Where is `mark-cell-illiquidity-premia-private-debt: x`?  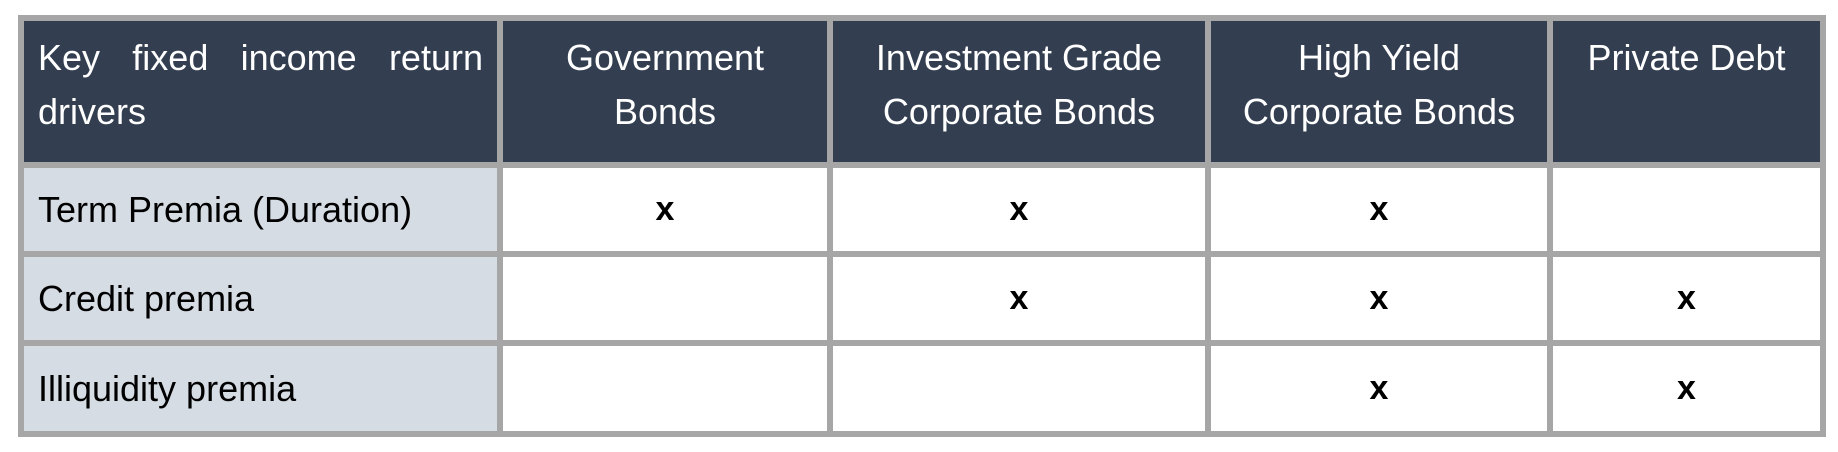
mark-cell-illiquidity-premia-private-debt: x is located at coordinates (1686, 388).